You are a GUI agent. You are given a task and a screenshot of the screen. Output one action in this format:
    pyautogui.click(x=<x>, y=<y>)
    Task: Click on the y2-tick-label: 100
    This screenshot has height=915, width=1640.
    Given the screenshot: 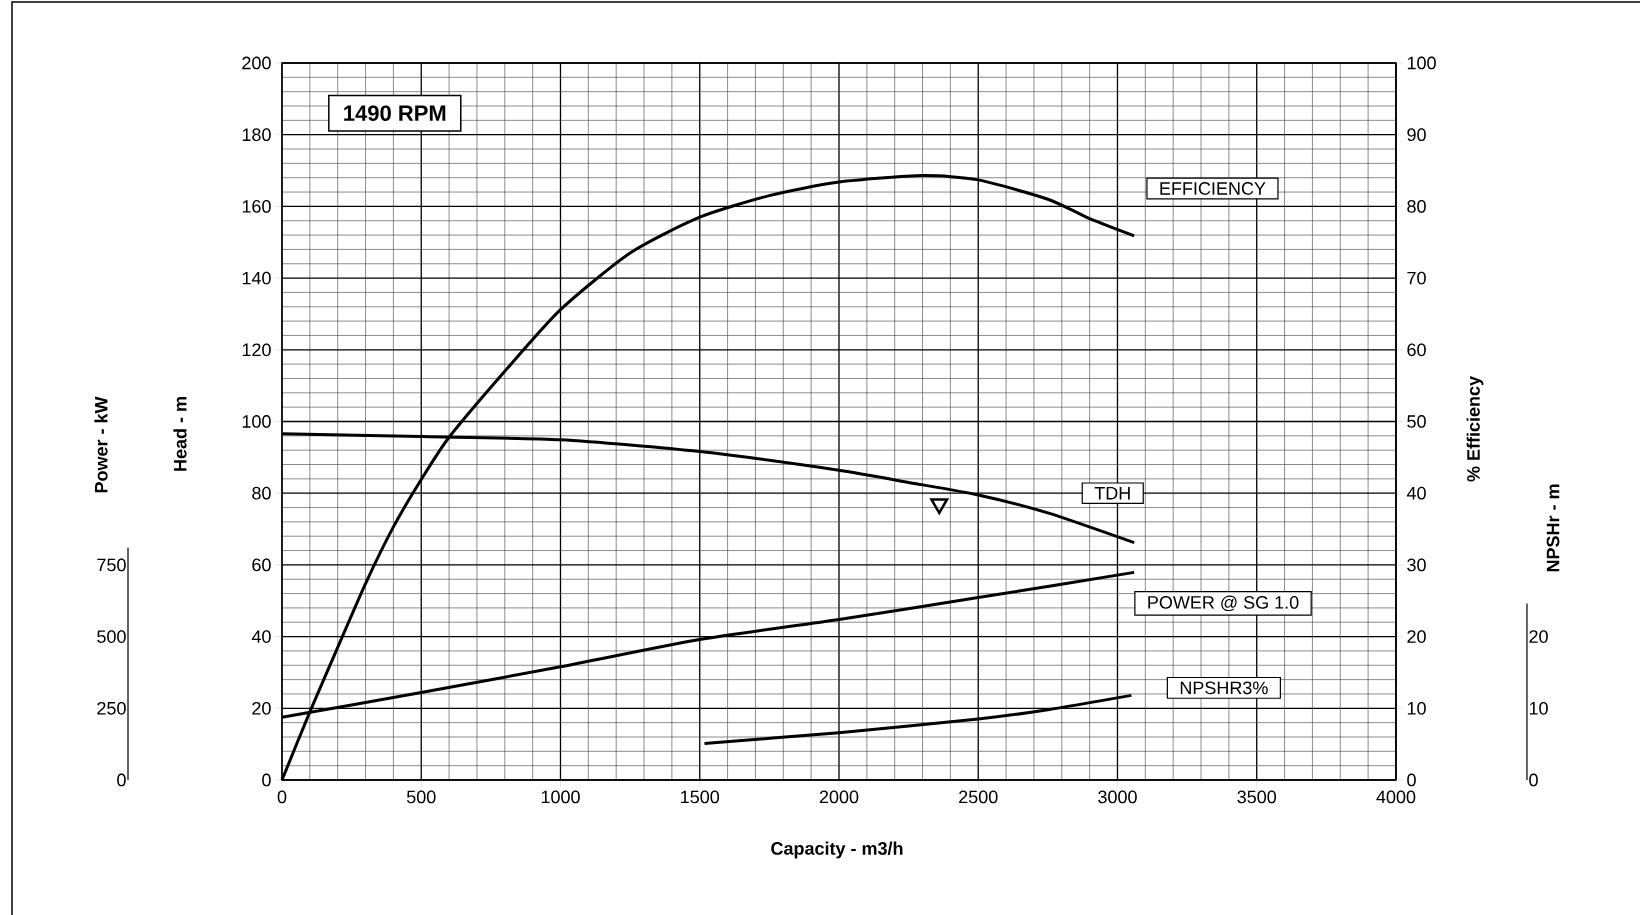 What is the action you would take?
    pyautogui.click(x=1421, y=63)
    